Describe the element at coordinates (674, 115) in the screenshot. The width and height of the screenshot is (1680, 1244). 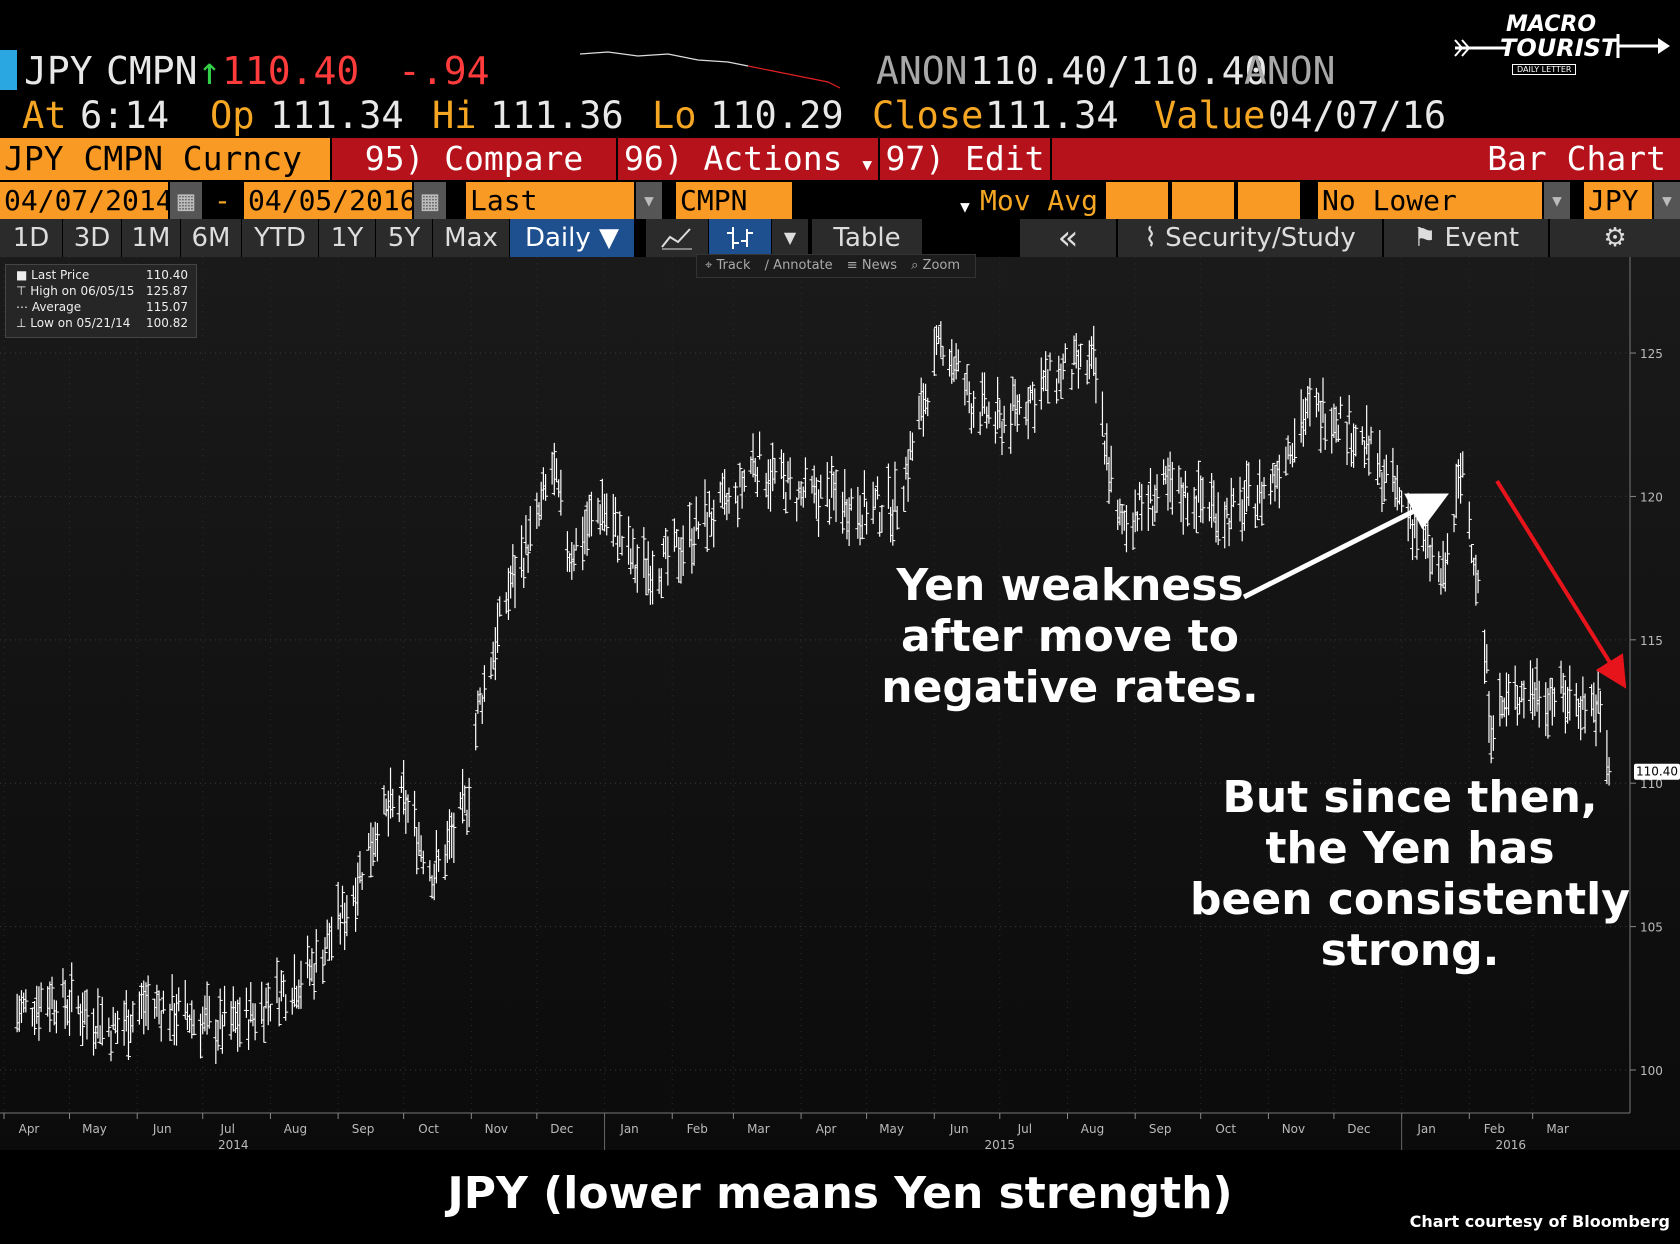
I see `low-label: Lo` at that location.